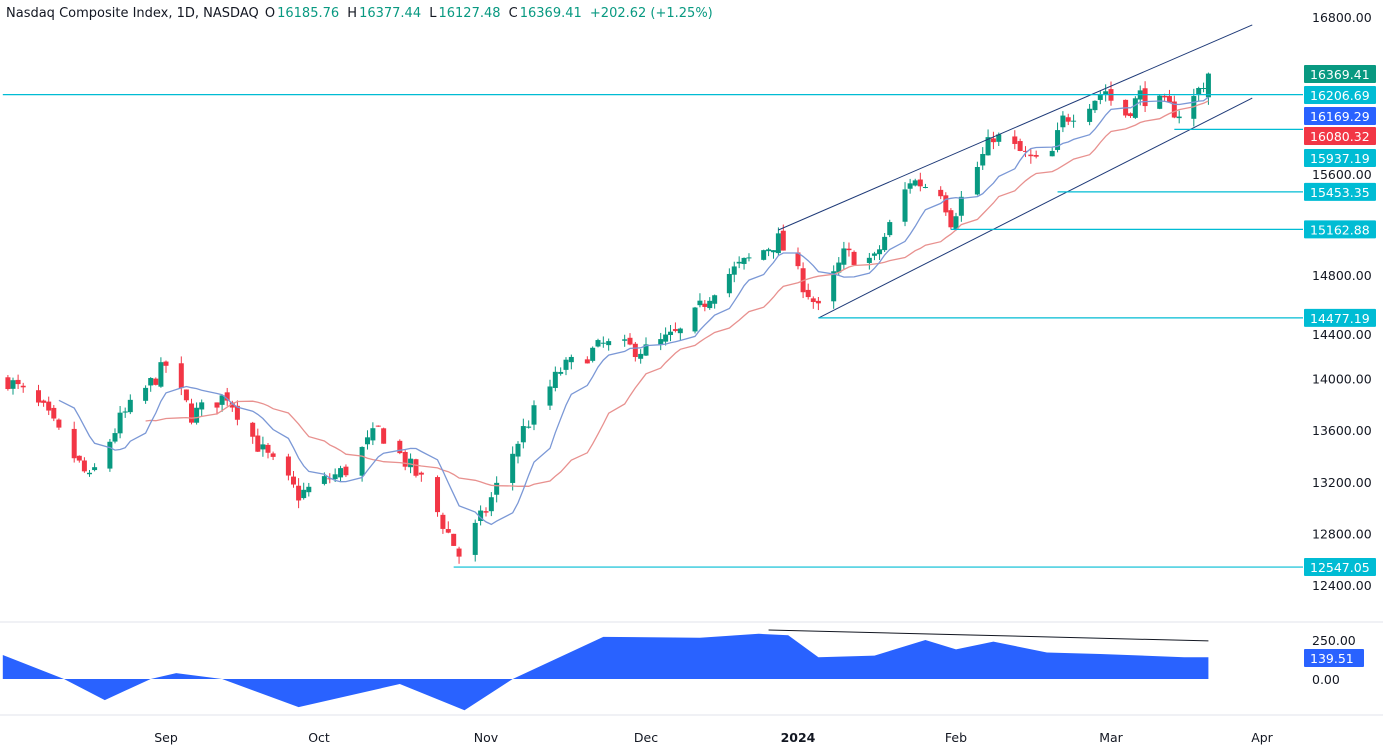 The width and height of the screenshot is (1383, 750). Describe the element at coordinates (1332, 658) in the screenshot. I see `oscillator-value-tag: 139.51` at that location.